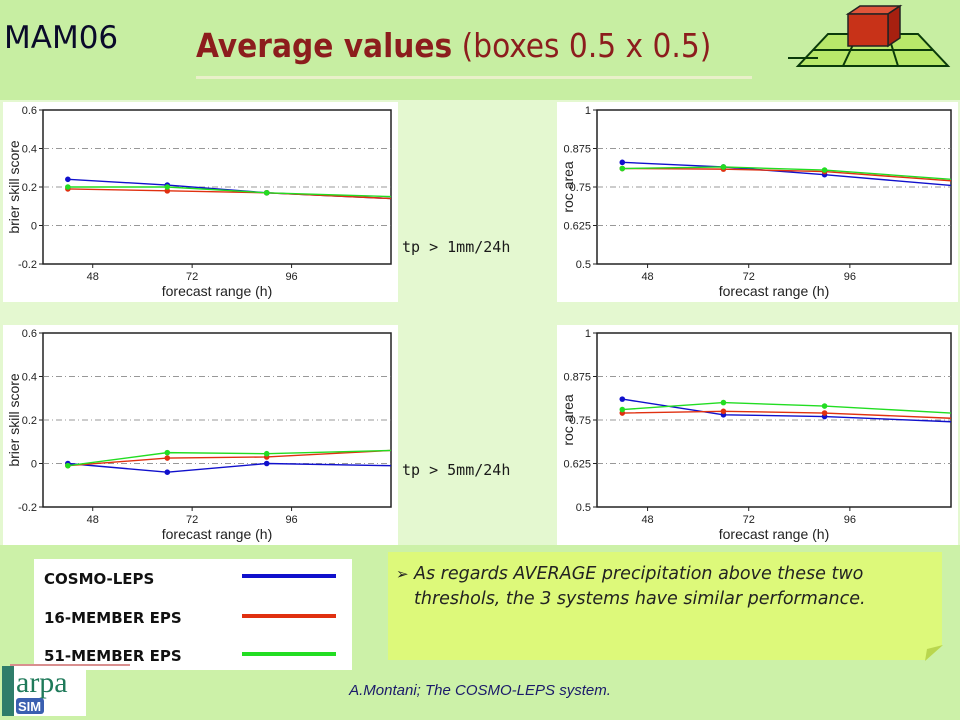 This screenshot has width=960, height=720. Describe the element at coordinates (29, 706) in the screenshot. I see `svg-text: SIM` at that location.